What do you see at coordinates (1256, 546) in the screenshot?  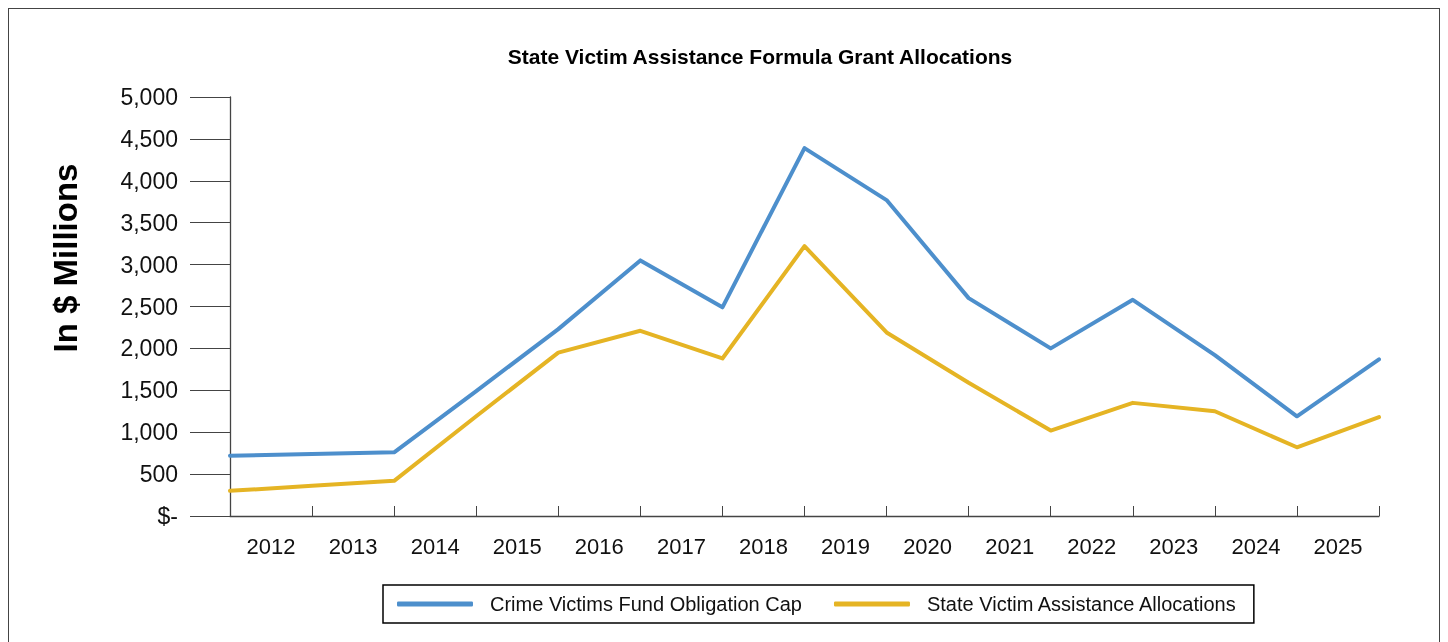 I see `x-tick-label: 2024` at bounding box center [1256, 546].